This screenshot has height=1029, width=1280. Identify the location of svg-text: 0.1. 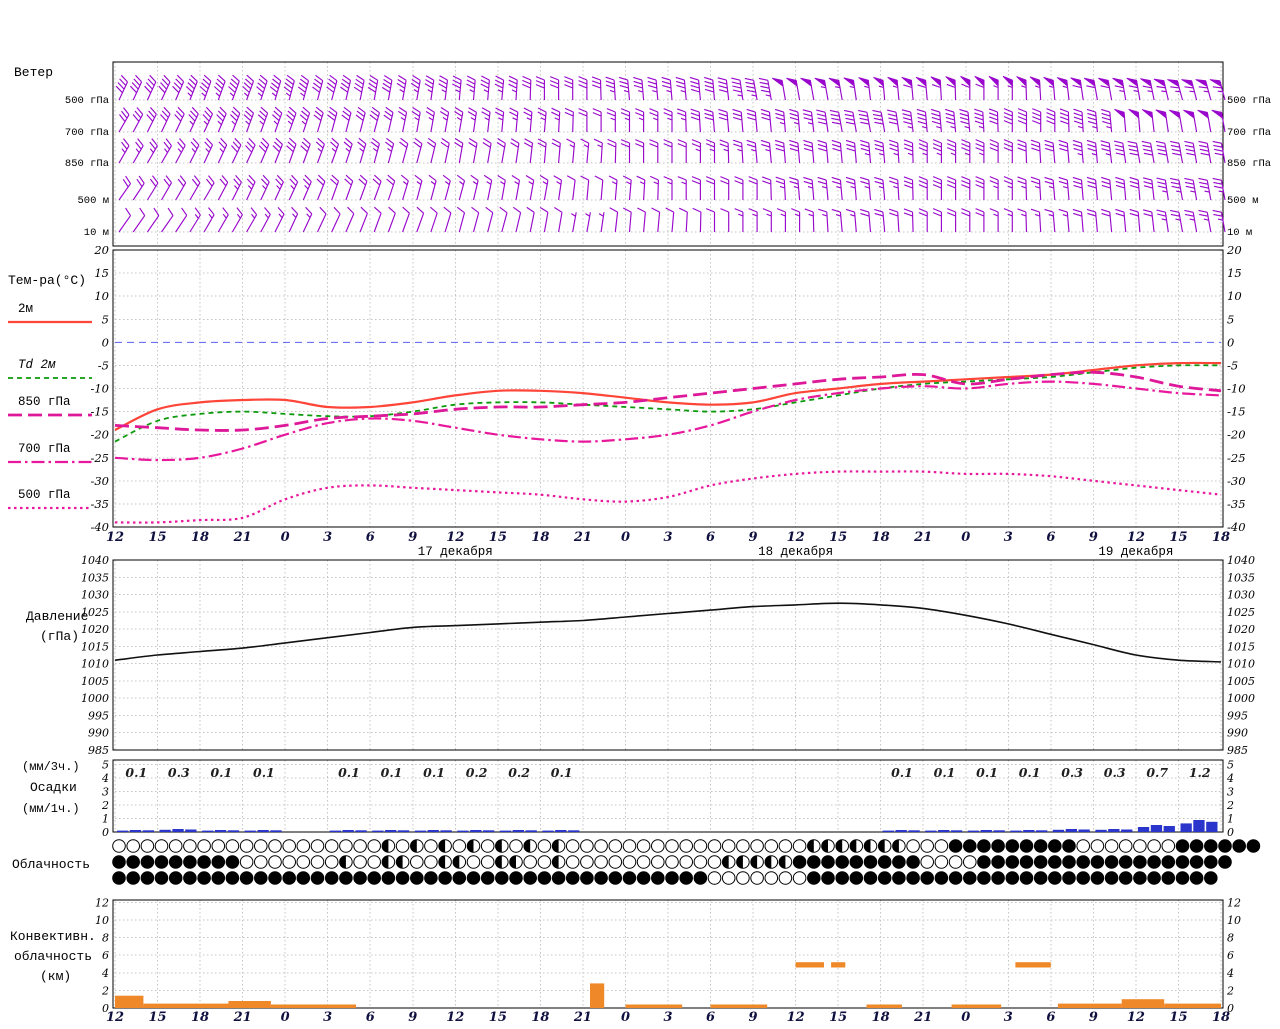
(221, 772).